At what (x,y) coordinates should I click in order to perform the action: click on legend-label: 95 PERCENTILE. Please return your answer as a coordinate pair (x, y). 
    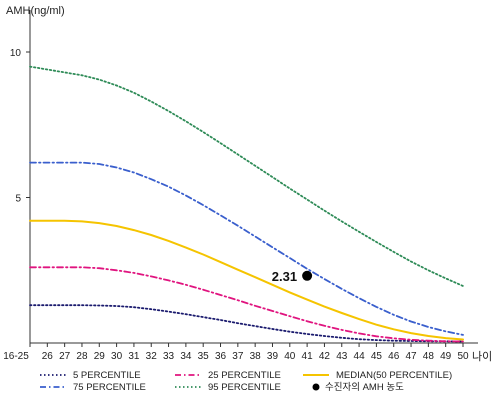
    Looking at the image, I should click on (244, 387).